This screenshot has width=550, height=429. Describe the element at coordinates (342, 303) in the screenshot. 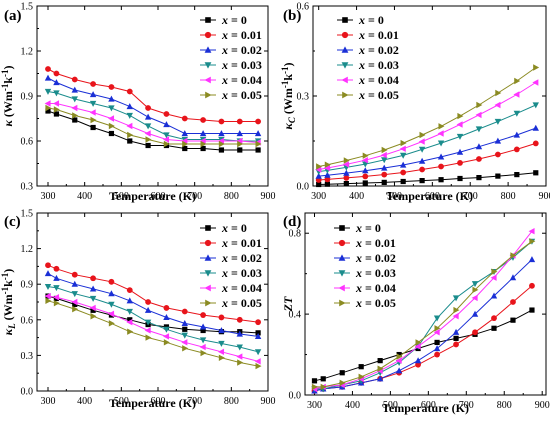

I see `legend-marker` at that location.